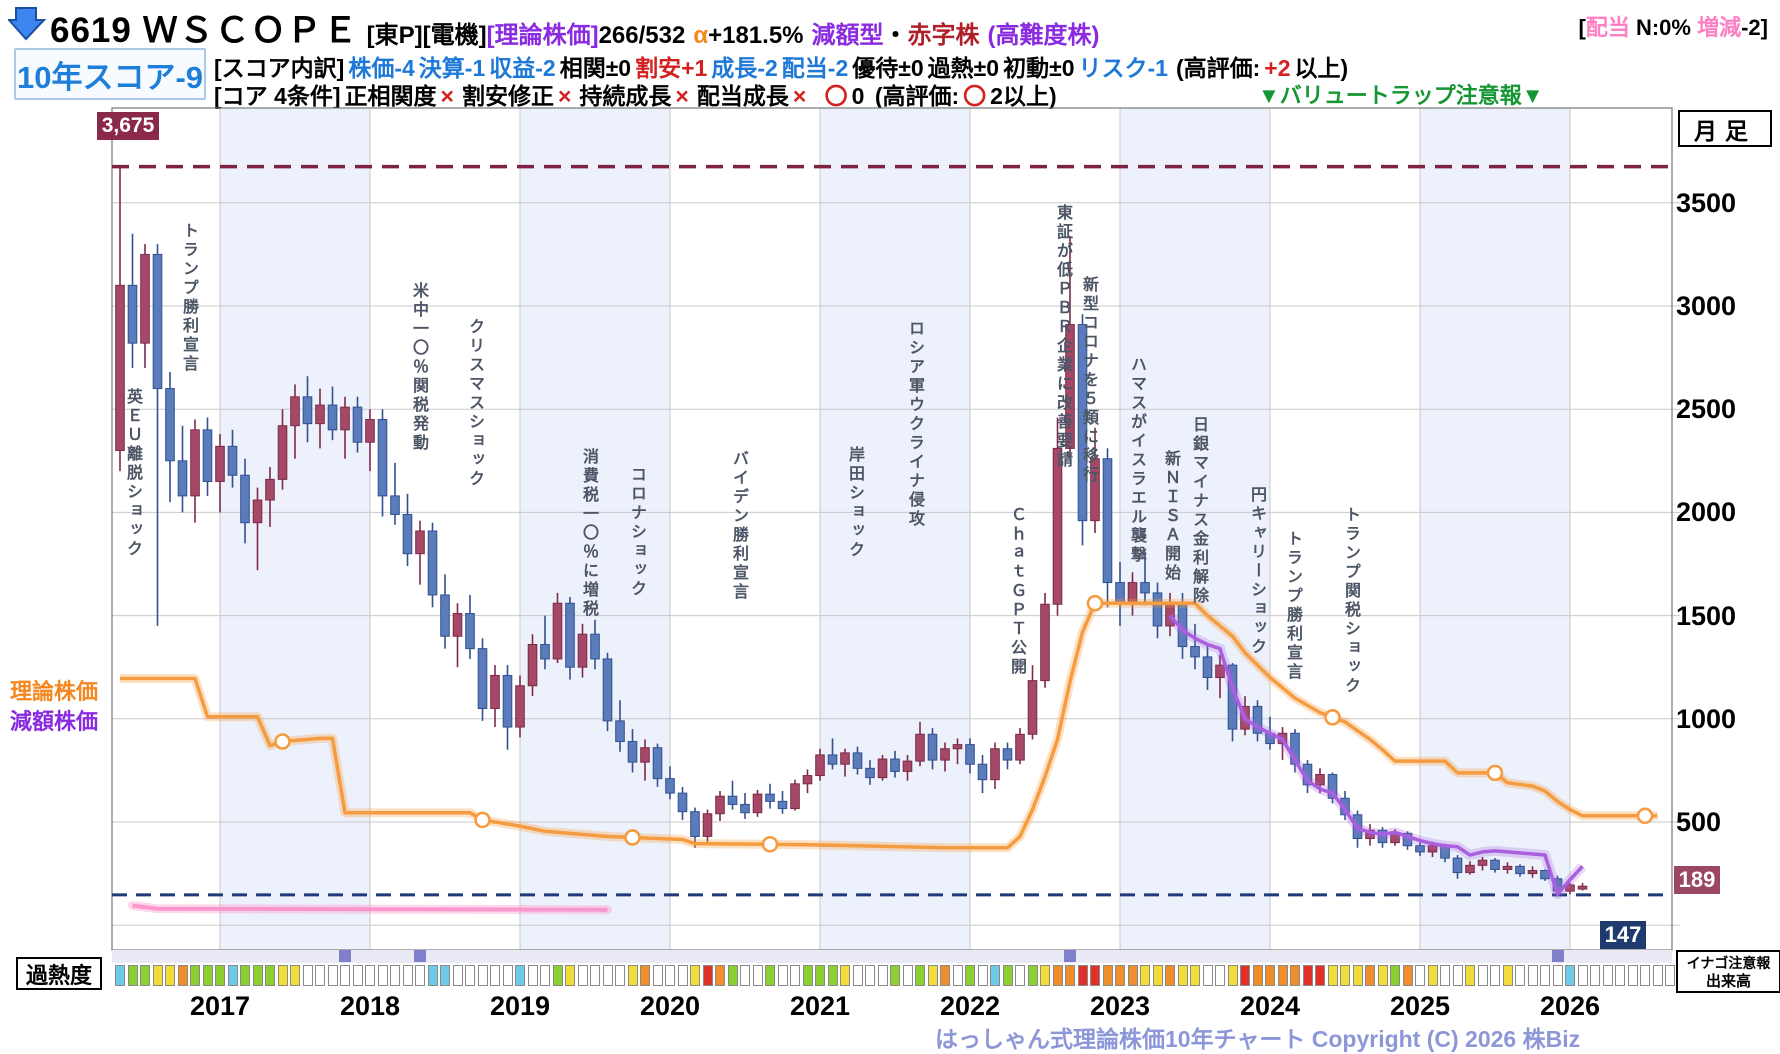 This screenshot has width=1780, height=1054. I want to click on score-item: 株価-4, so click(381, 68).